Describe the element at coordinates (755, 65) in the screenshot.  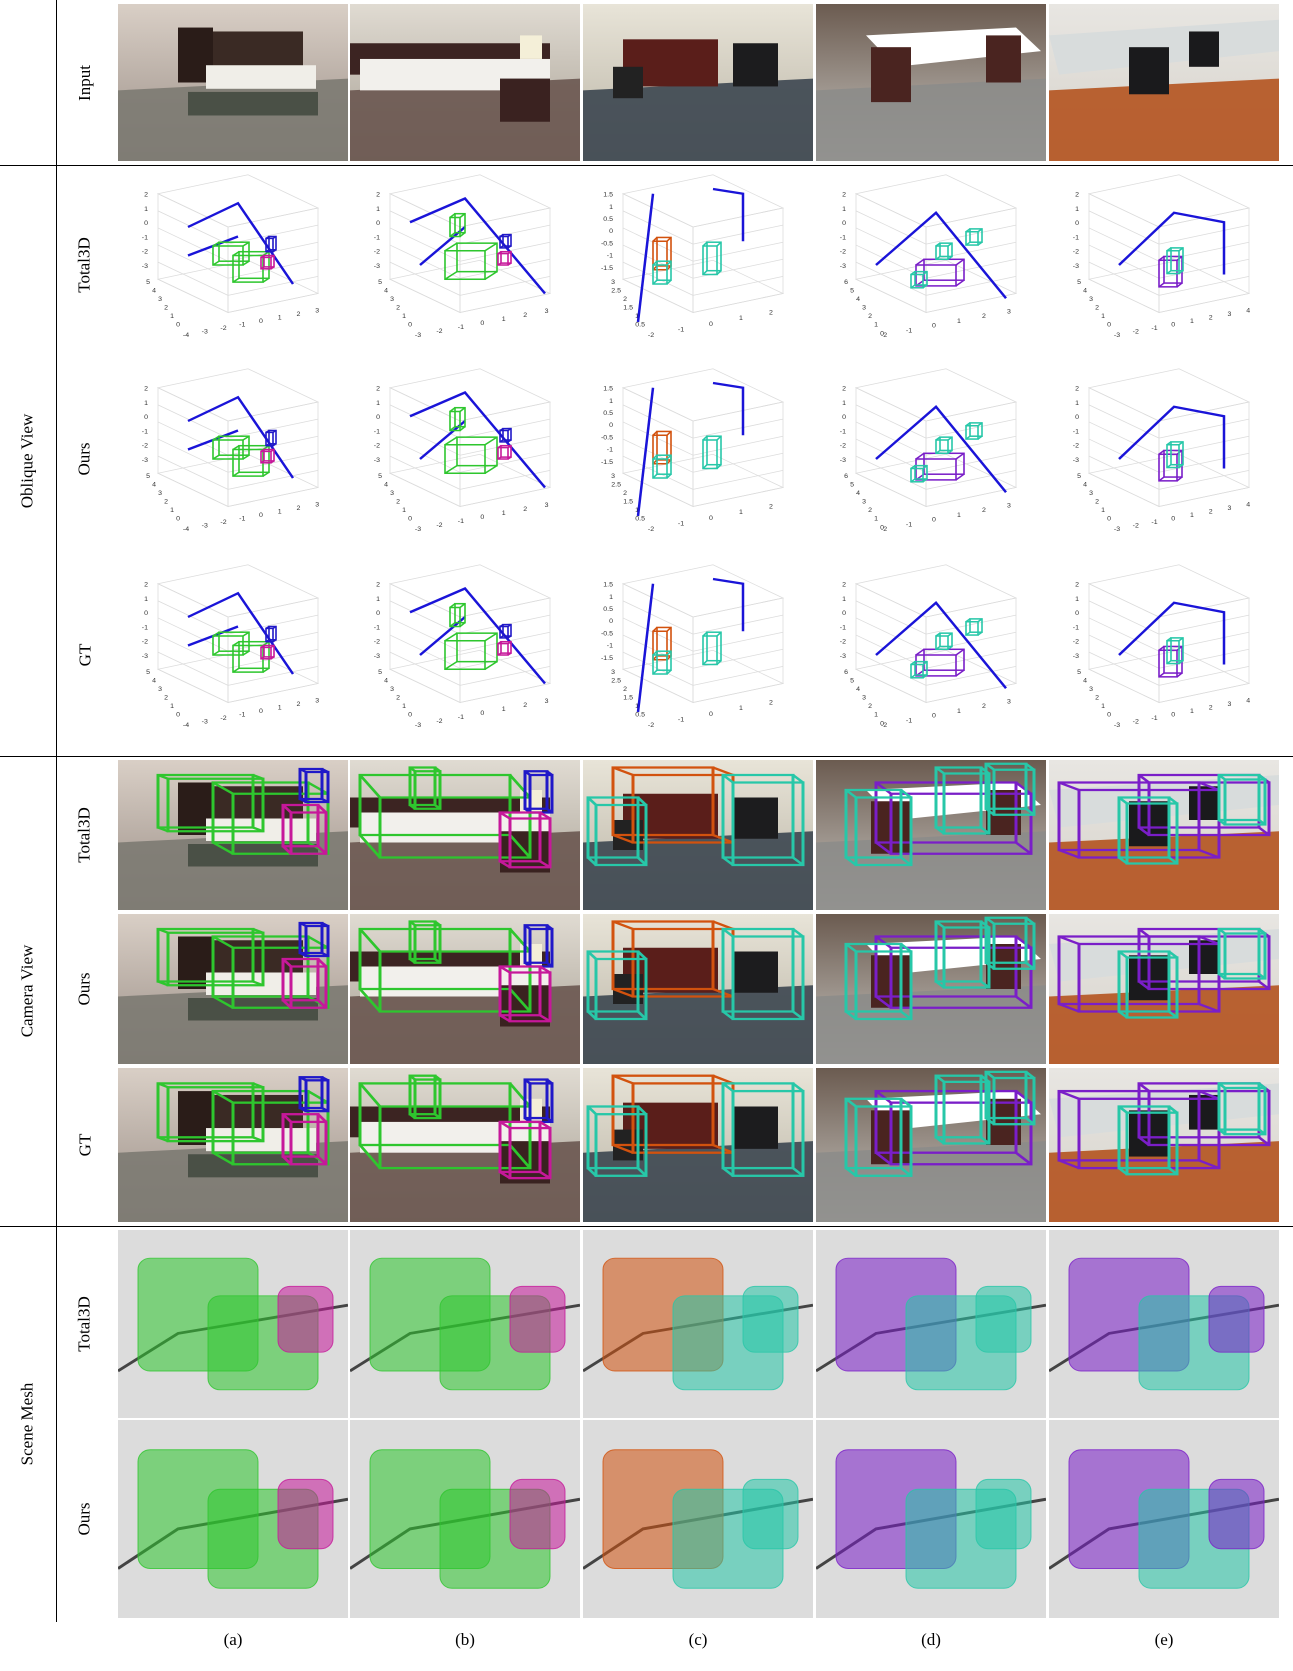
I see `office-chair` at that location.